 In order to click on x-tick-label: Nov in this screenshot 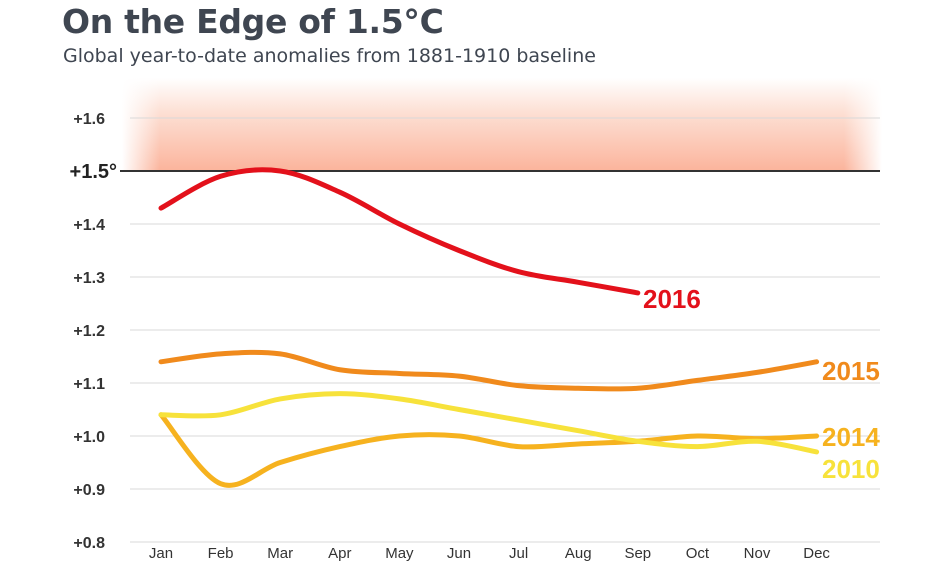, I will do `click(757, 553)`.